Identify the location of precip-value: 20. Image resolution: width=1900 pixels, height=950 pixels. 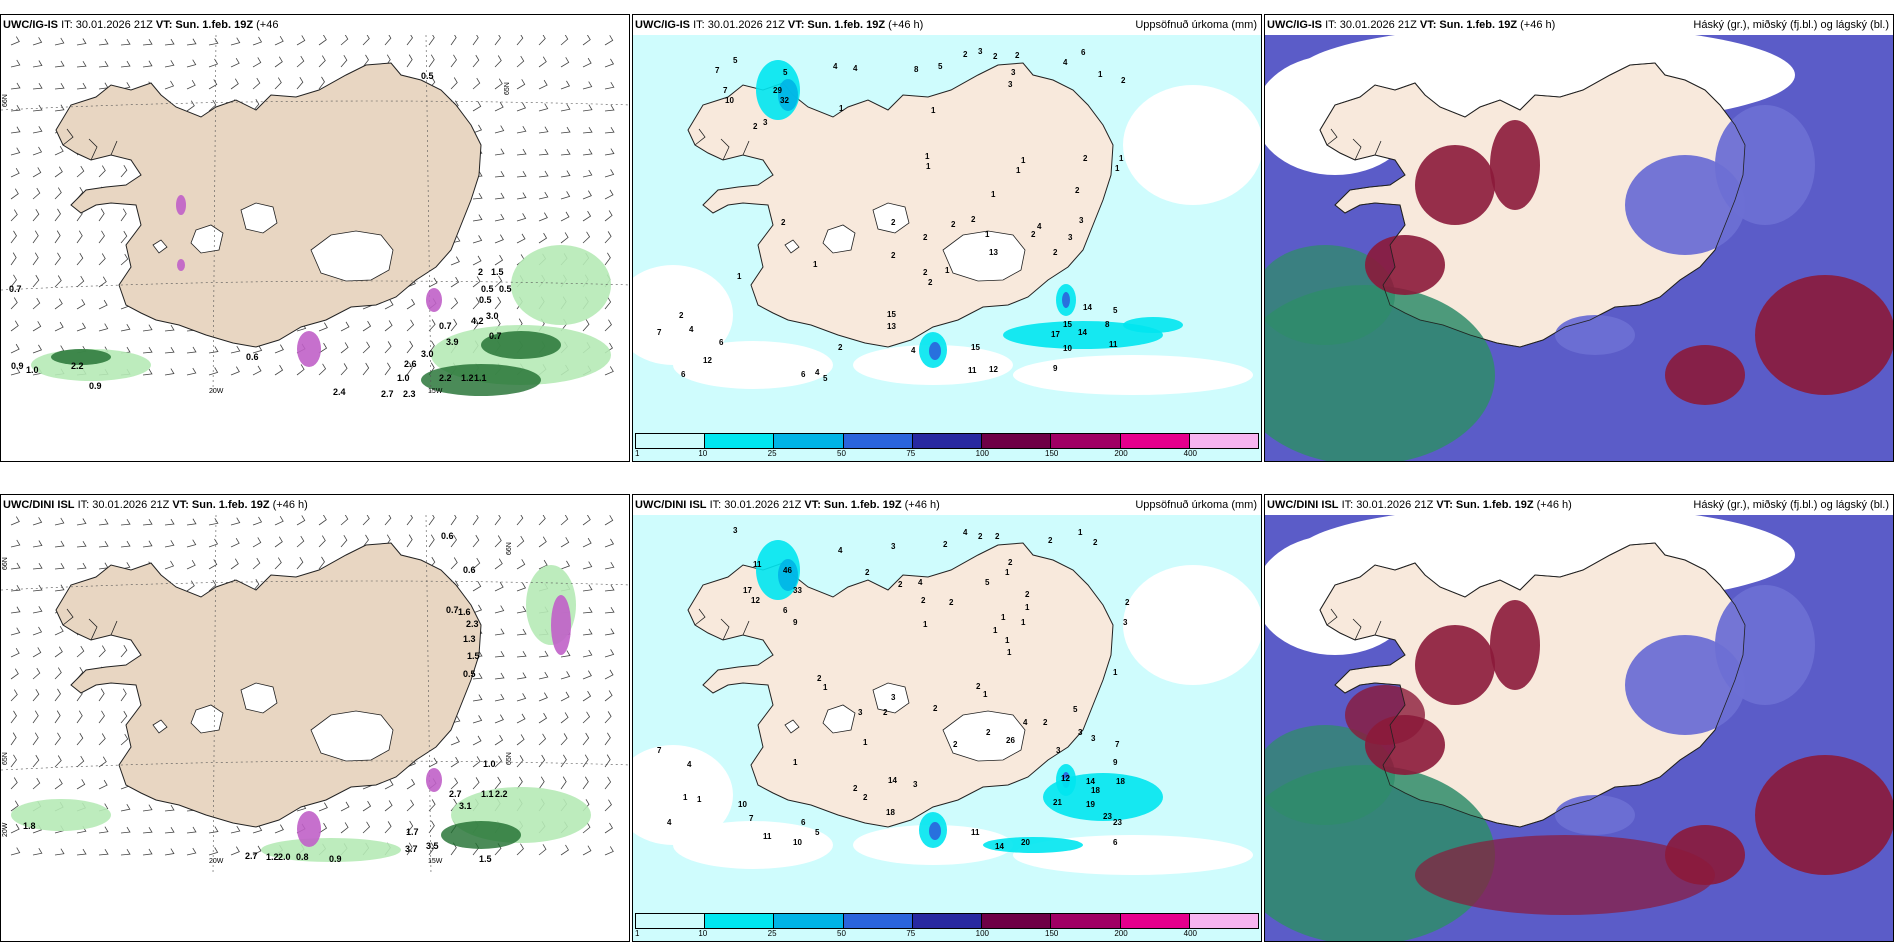
(1025, 842).